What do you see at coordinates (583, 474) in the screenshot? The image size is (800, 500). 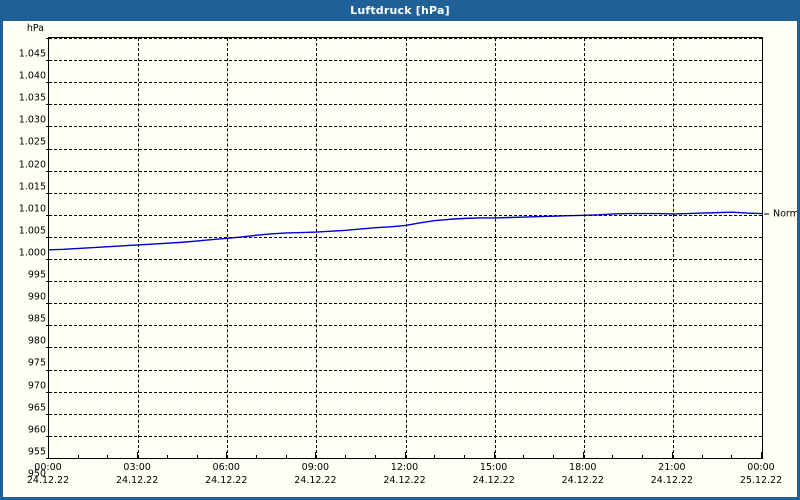 I see `x-axis-tick-label: 18:00 24.12.22` at bounding box center [583, 474].